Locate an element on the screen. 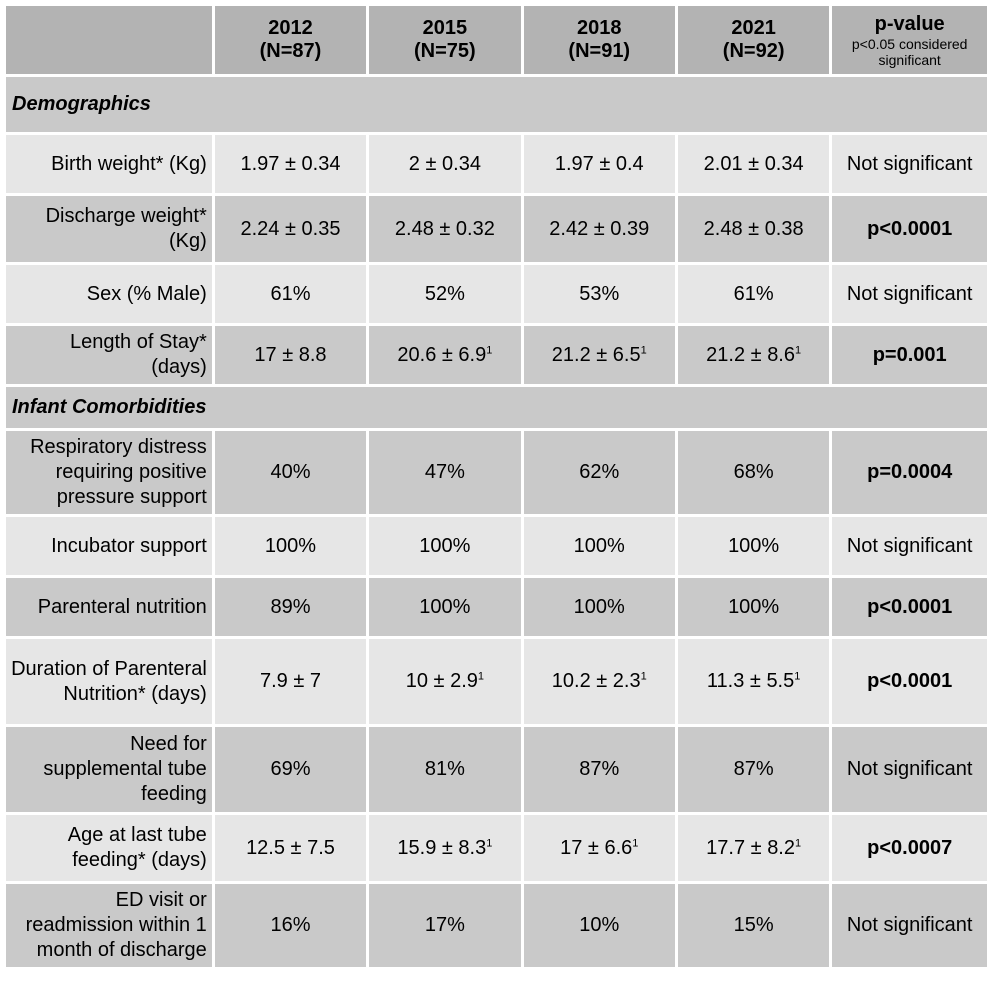  value-text: 11.3 ± 5.5 is located at coordinates (750, 681).